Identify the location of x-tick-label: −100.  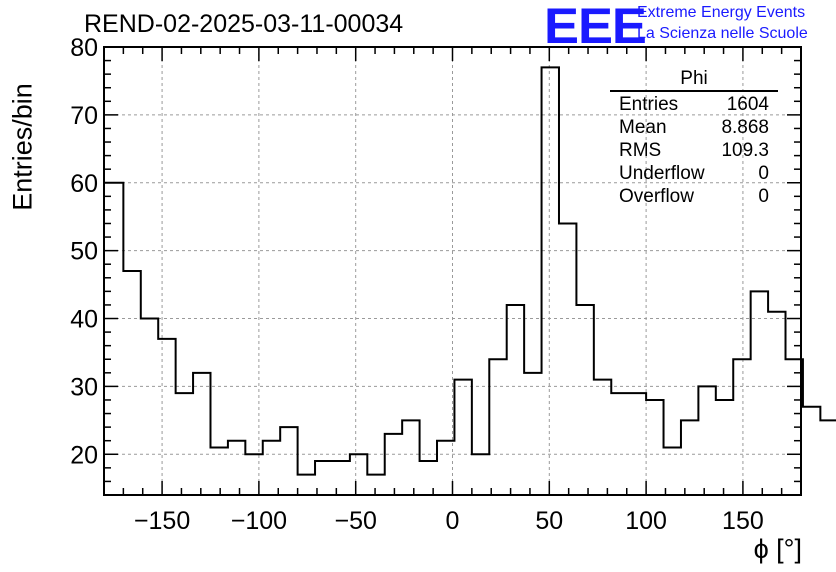
(259, 521).